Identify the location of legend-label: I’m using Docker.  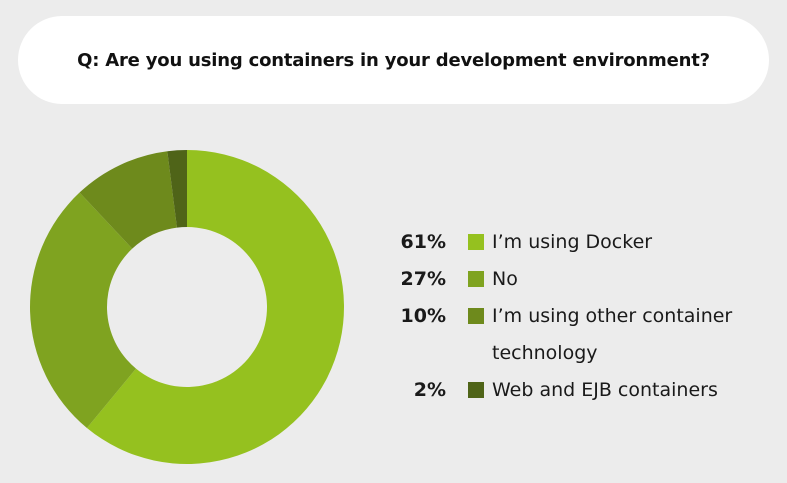
(572, 242).